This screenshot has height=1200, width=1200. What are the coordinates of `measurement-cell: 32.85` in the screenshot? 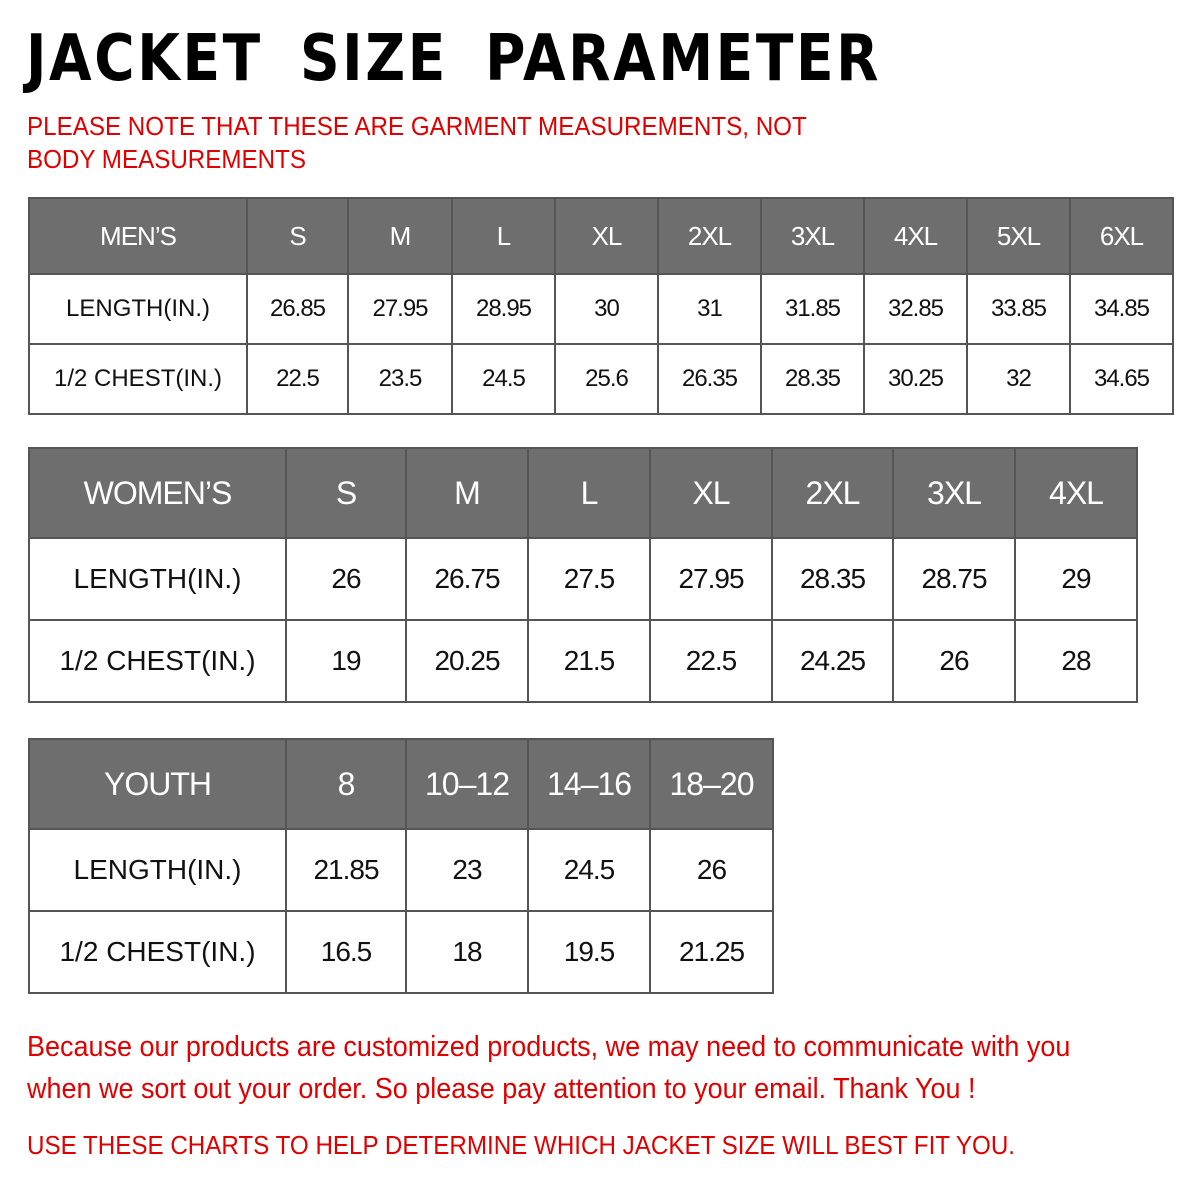 It's located at (915, 309).